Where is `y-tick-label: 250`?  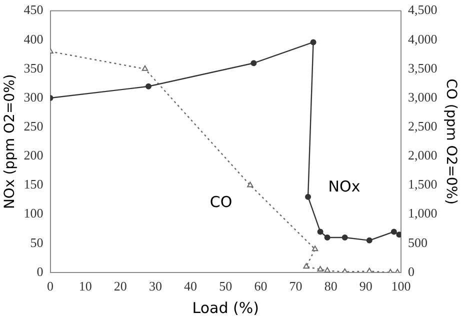 y-tick-label: 250 is located at coordinates (34, 126).